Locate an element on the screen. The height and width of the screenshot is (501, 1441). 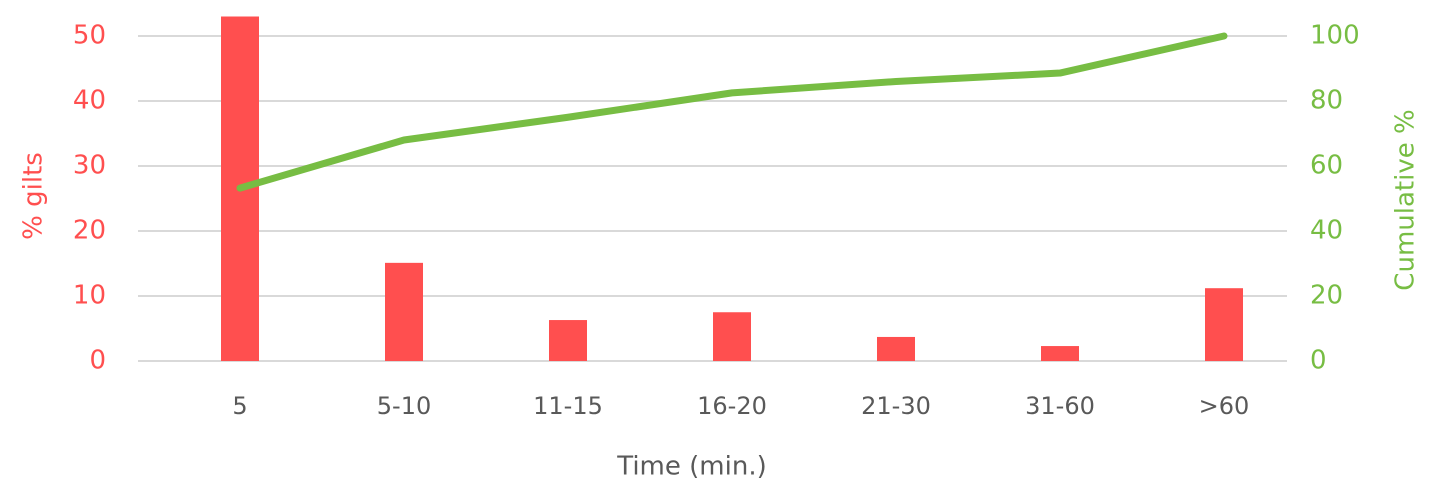
x-tick-label: 5-10 is located at coordinates (404, 406).